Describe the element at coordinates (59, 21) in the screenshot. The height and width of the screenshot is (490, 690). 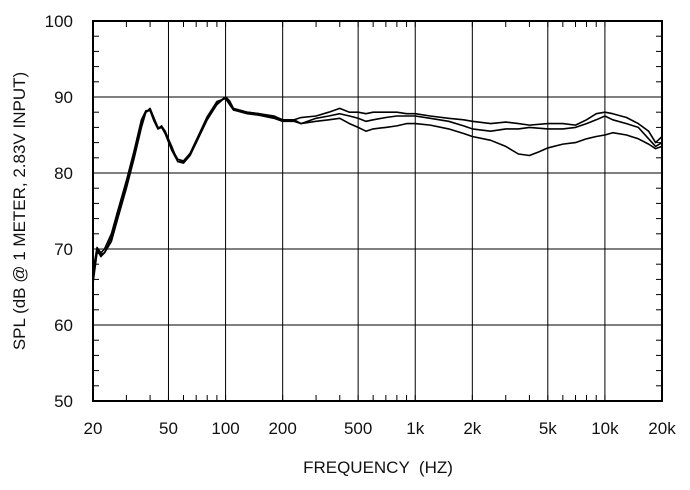
I see `y-tick-label: 100` at that location.